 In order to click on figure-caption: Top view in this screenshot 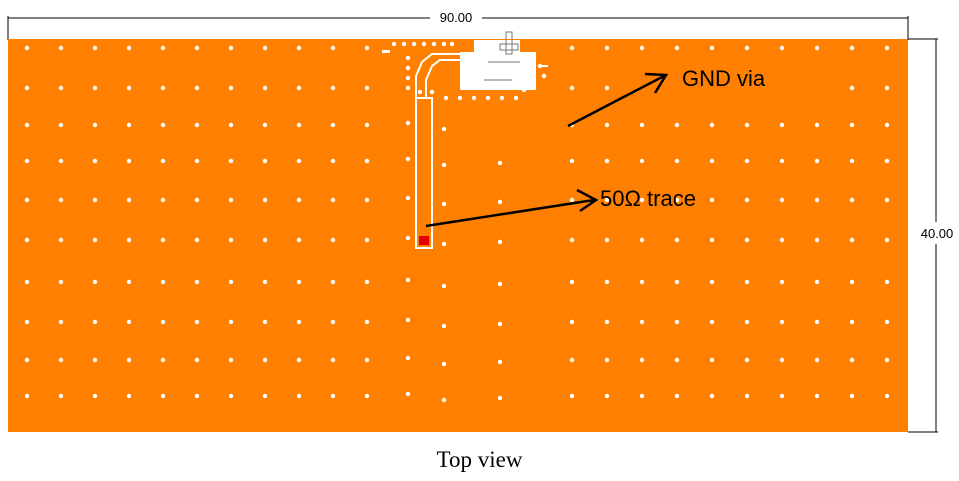, I will do `click(479, 459)`.